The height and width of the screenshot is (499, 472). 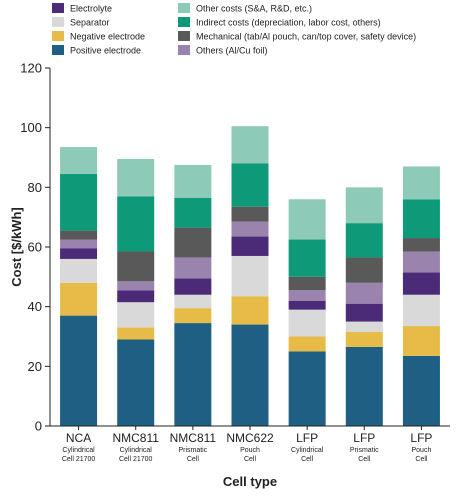 What do you see at coordinates (250, 481) in the screenshot?
I see `x-axis-title: Cell type` at bounding box center [250, 481].